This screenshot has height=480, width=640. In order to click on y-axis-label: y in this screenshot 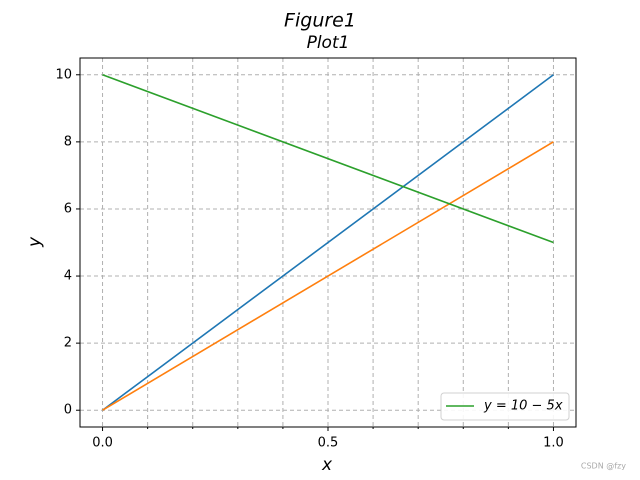, I will do `click(35, 242)`.